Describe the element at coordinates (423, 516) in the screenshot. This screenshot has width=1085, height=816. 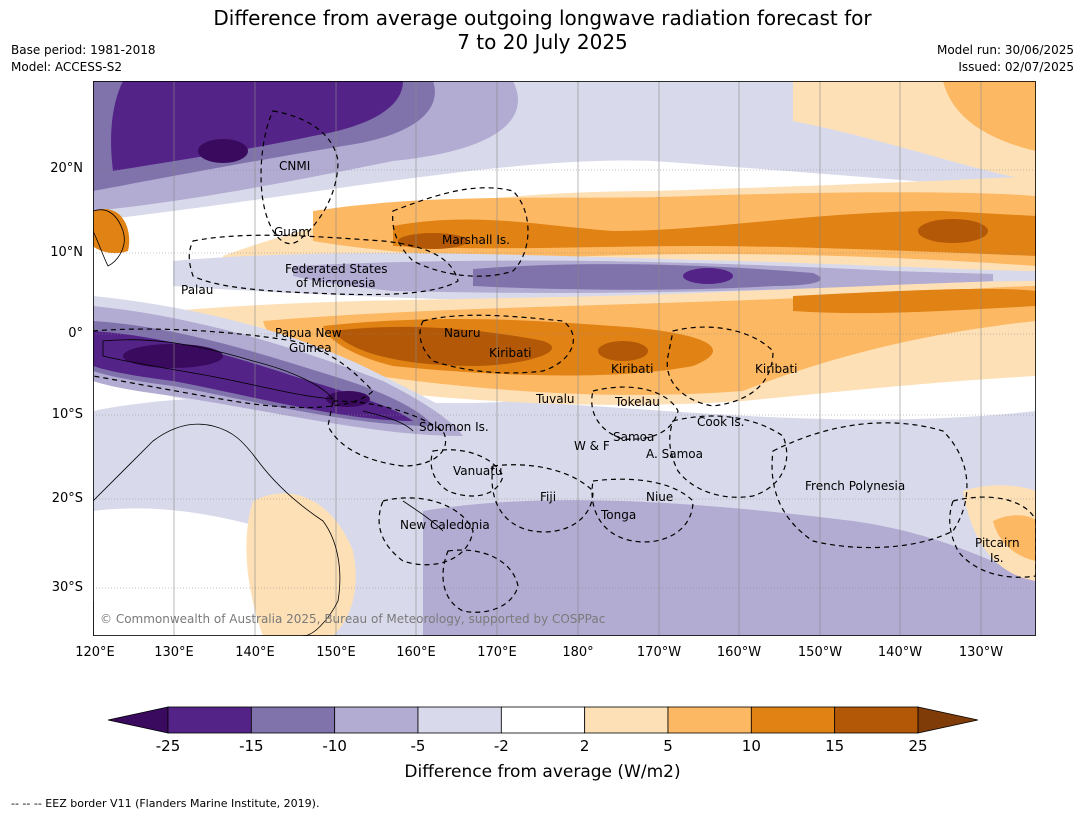
I see `coast-new-caledonia` at that location.